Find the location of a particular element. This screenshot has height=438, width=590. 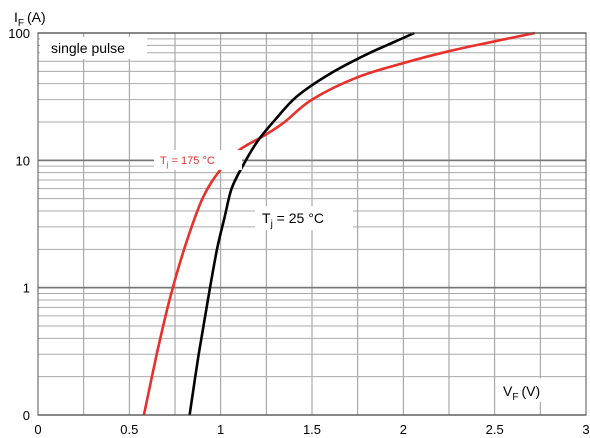

x-tick-label: 1.5 is located at coordinates (312, 429).